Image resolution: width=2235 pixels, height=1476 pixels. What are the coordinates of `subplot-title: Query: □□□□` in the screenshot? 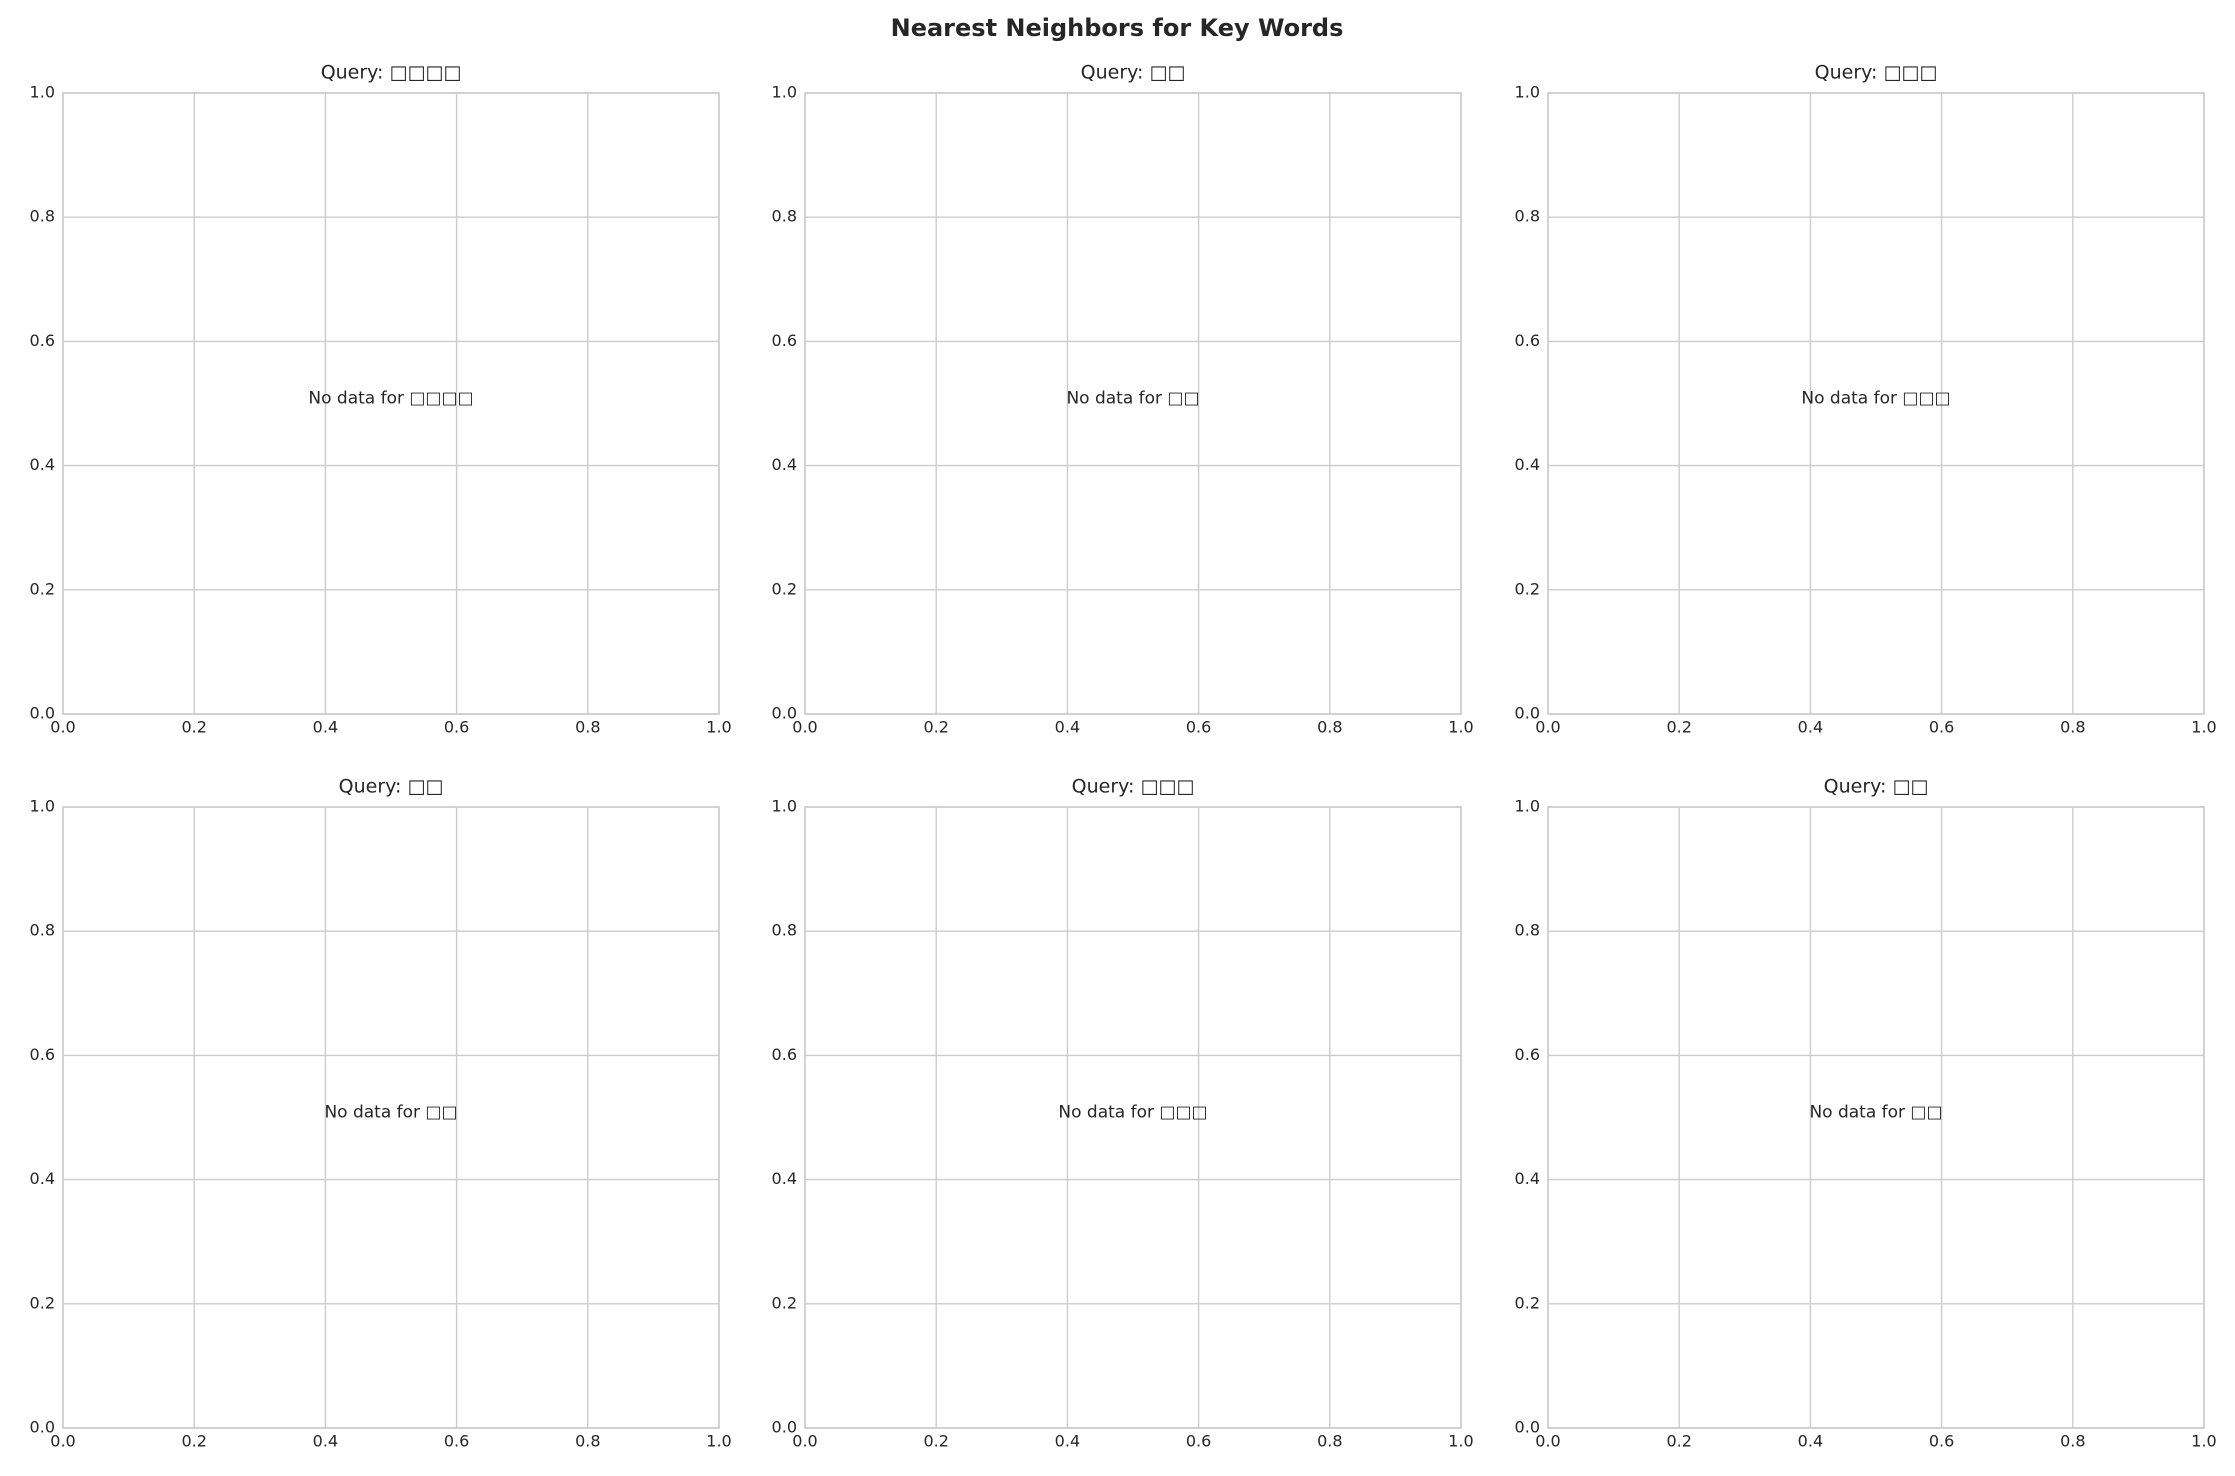 It's located at (391, 73).